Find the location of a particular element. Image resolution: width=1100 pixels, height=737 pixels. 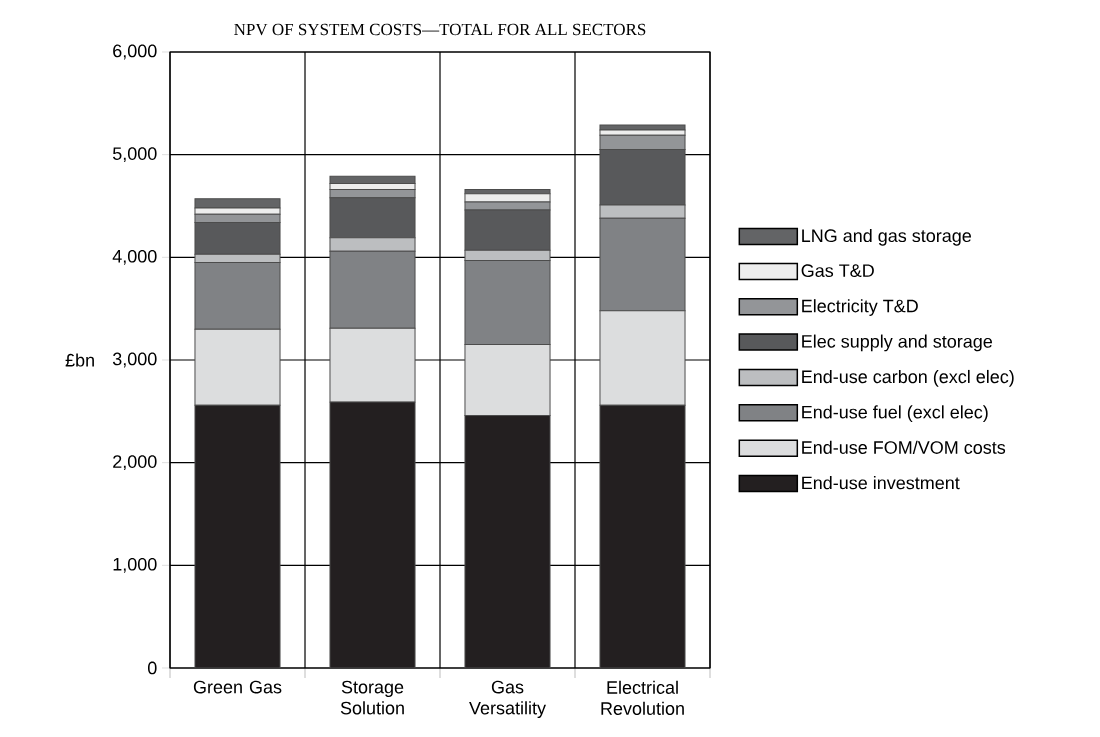

legend-label: Electricity T&D is located at coordinates (860, 307).